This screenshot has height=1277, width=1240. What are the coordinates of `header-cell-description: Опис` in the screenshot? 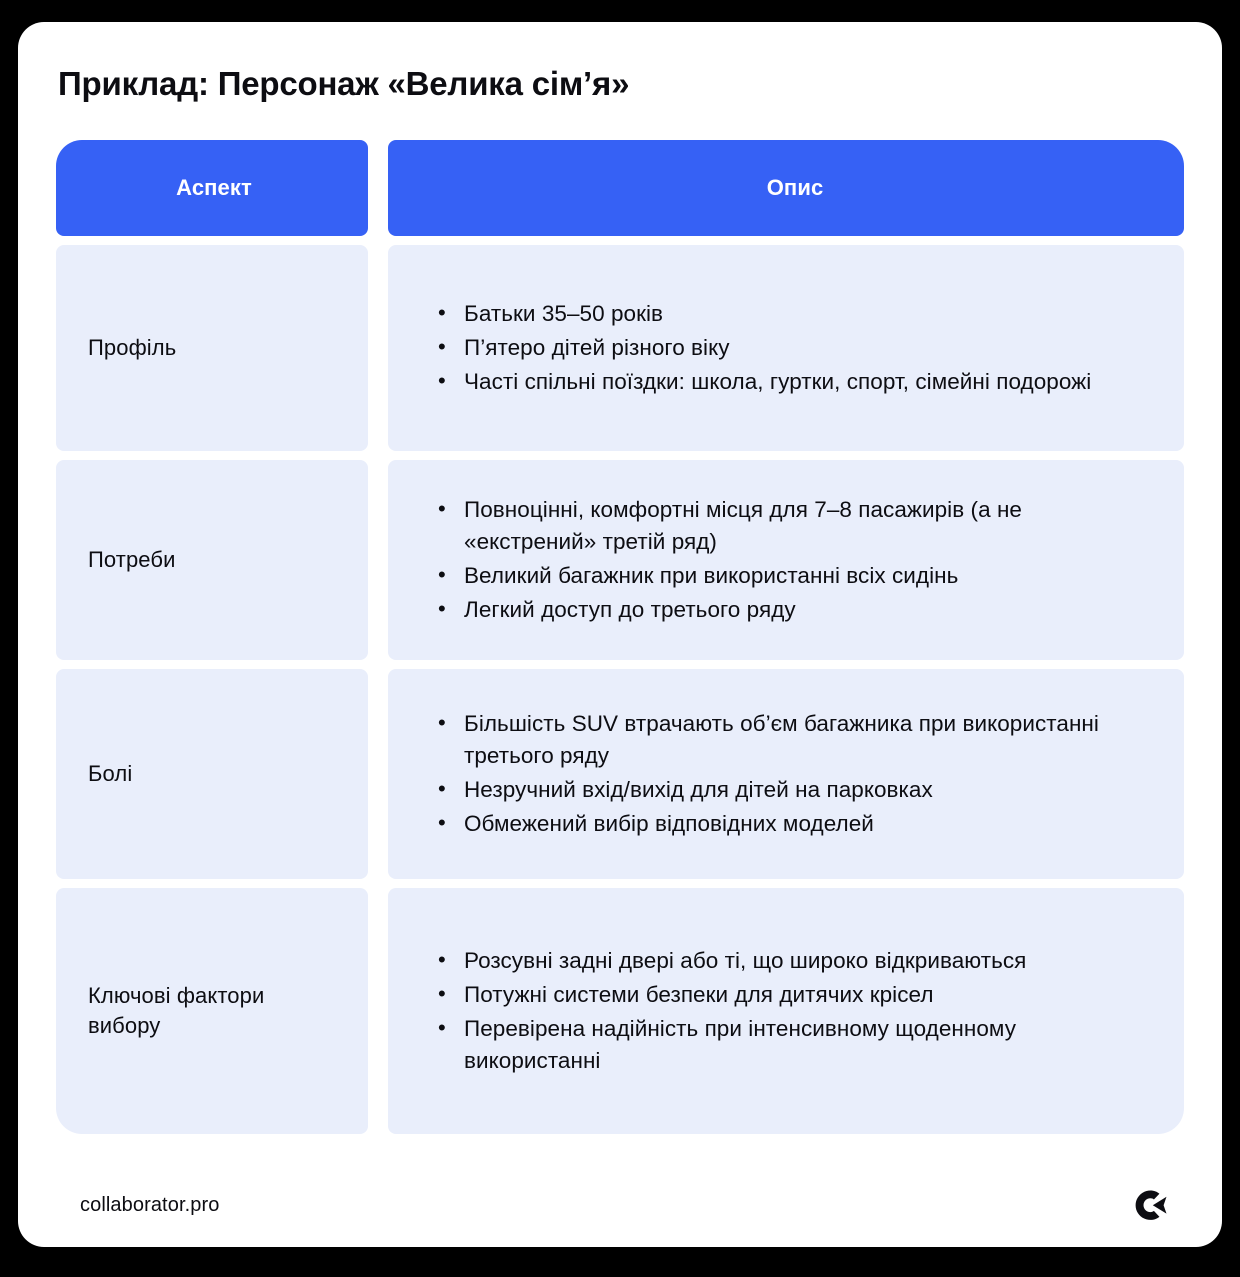 It's located at (786, 187).